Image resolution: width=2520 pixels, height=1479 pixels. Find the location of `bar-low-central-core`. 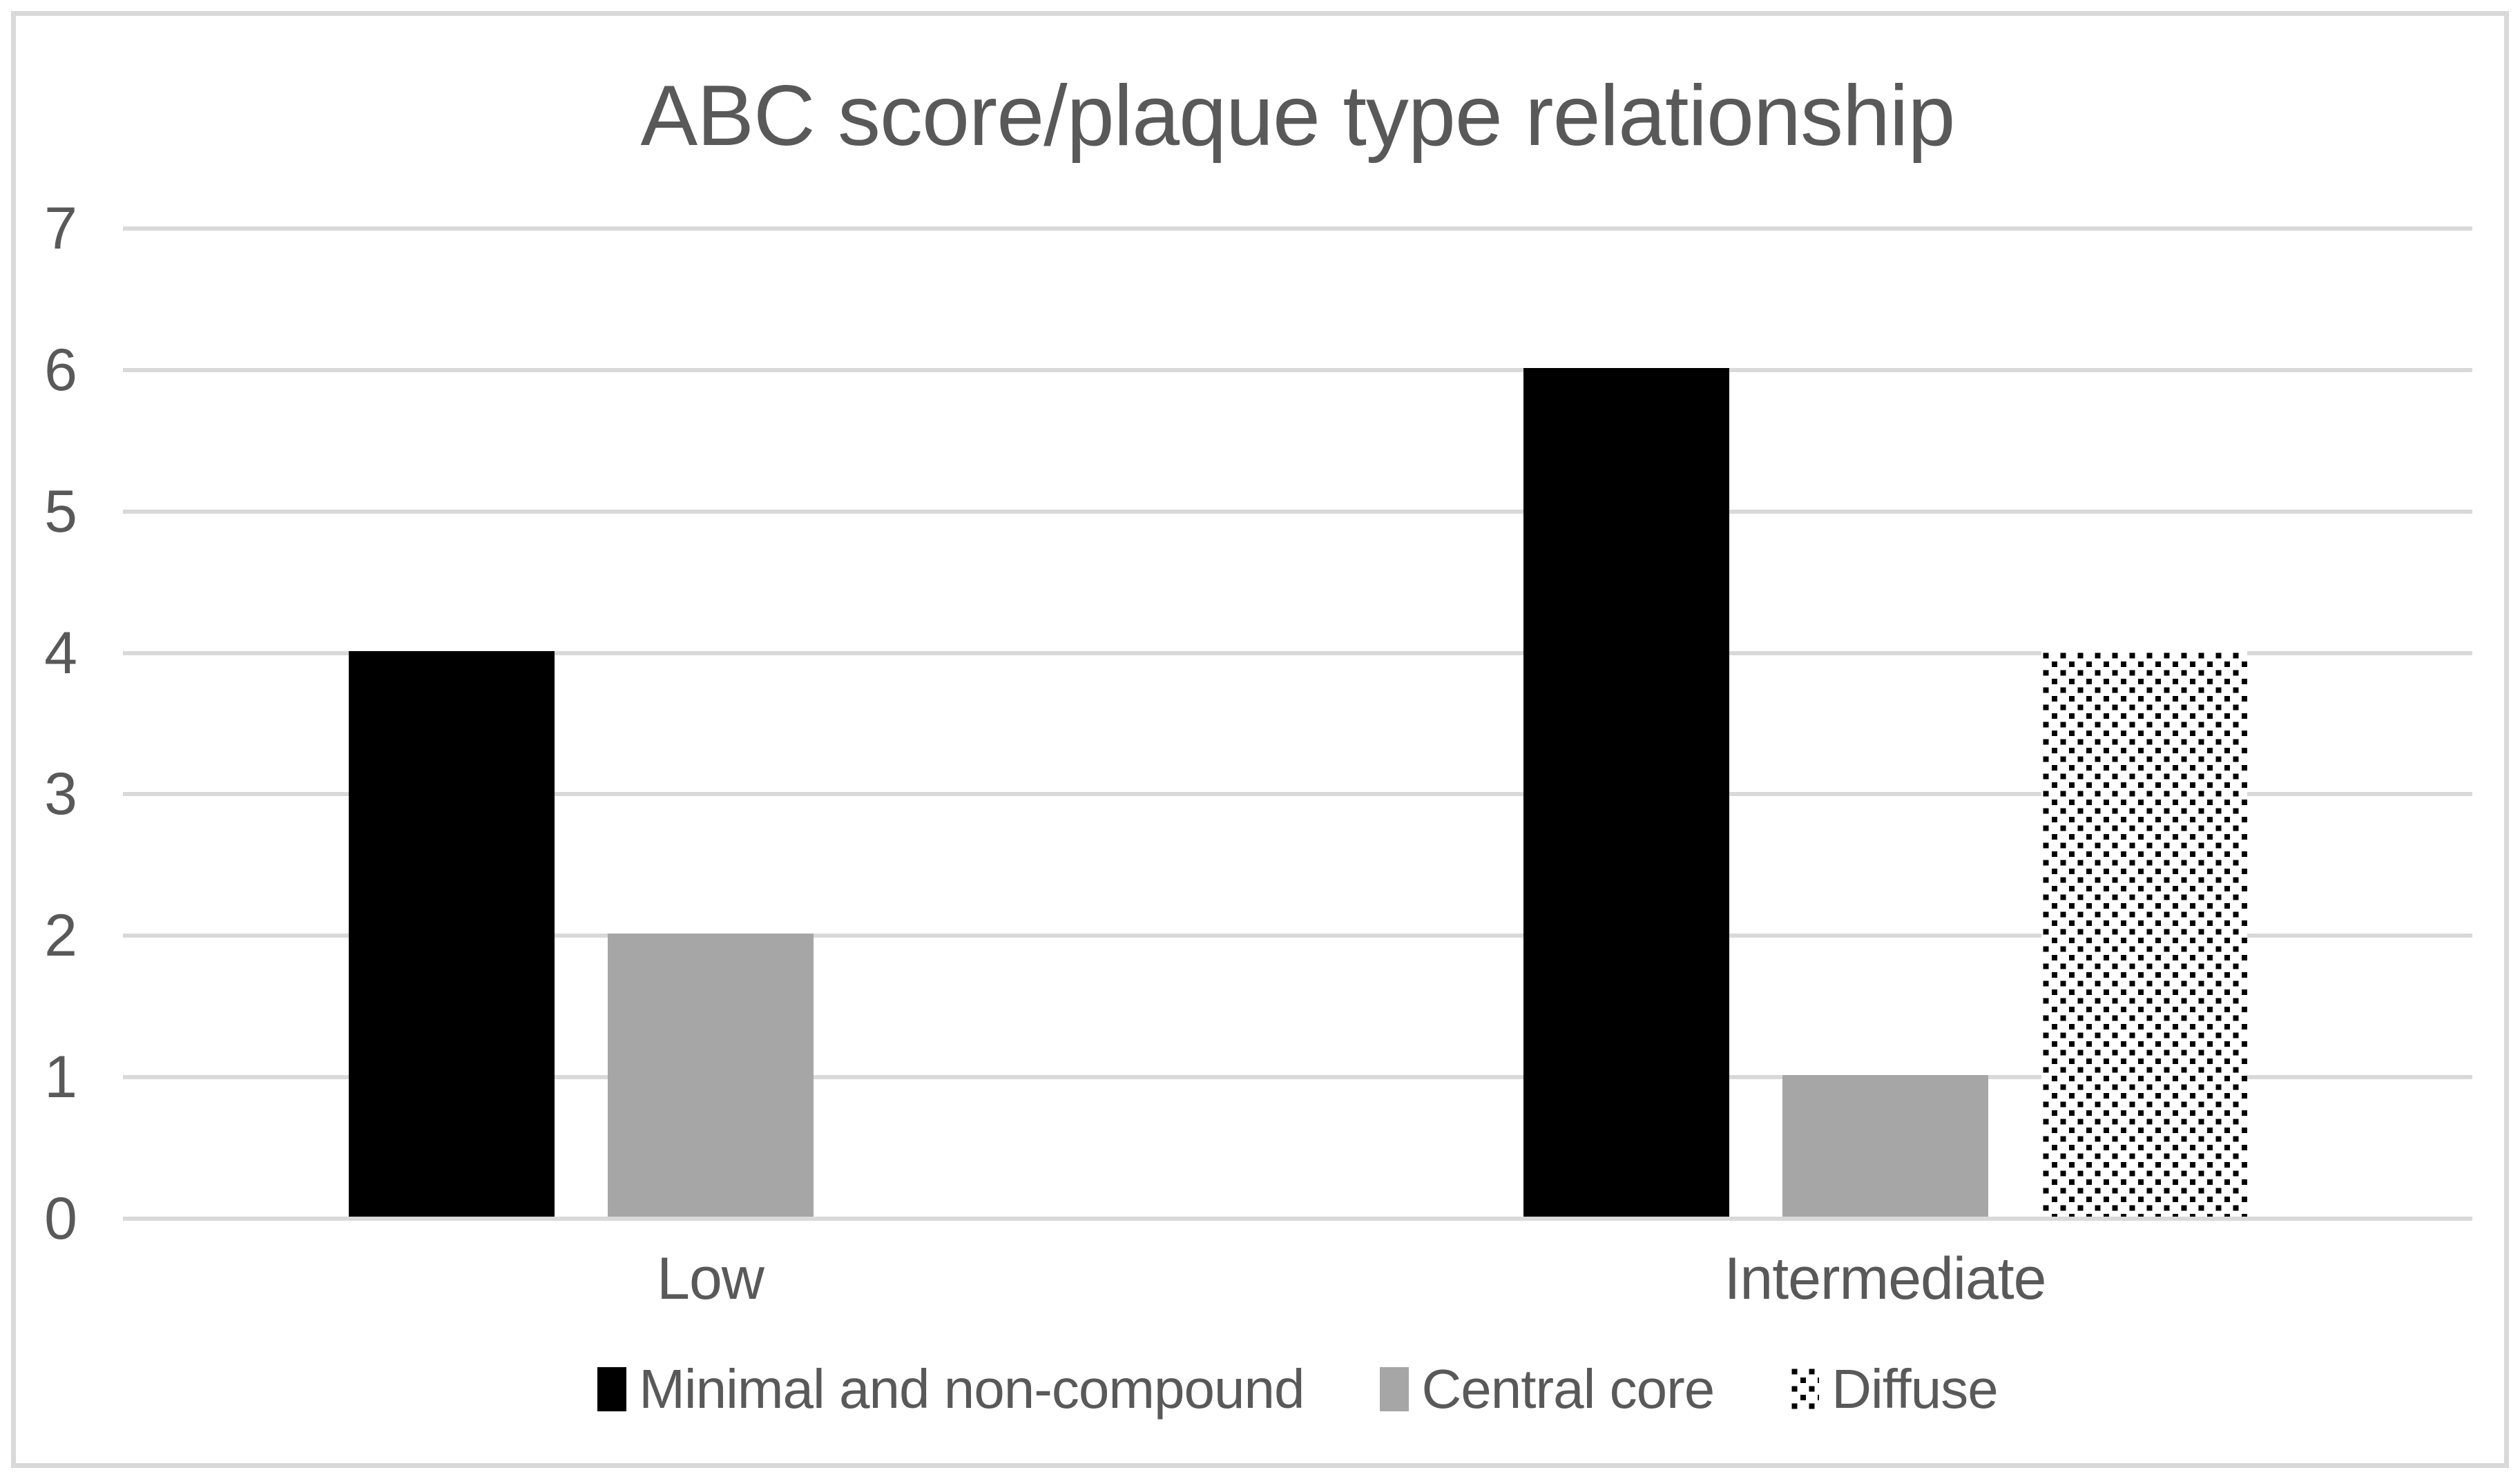

bar-low-central-core is located at coordinates (710, 1075).